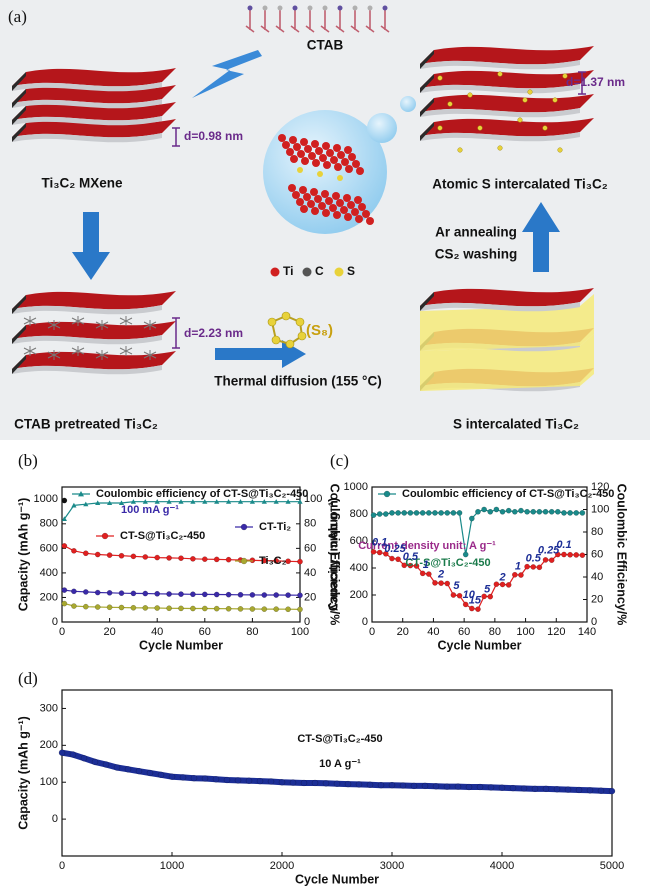 The image size is (650, 893). What do you see at coordinates (479, 645) in the screenshot?
I see `x-axis-label: Cycle Number` at bounding box center [479, 645].